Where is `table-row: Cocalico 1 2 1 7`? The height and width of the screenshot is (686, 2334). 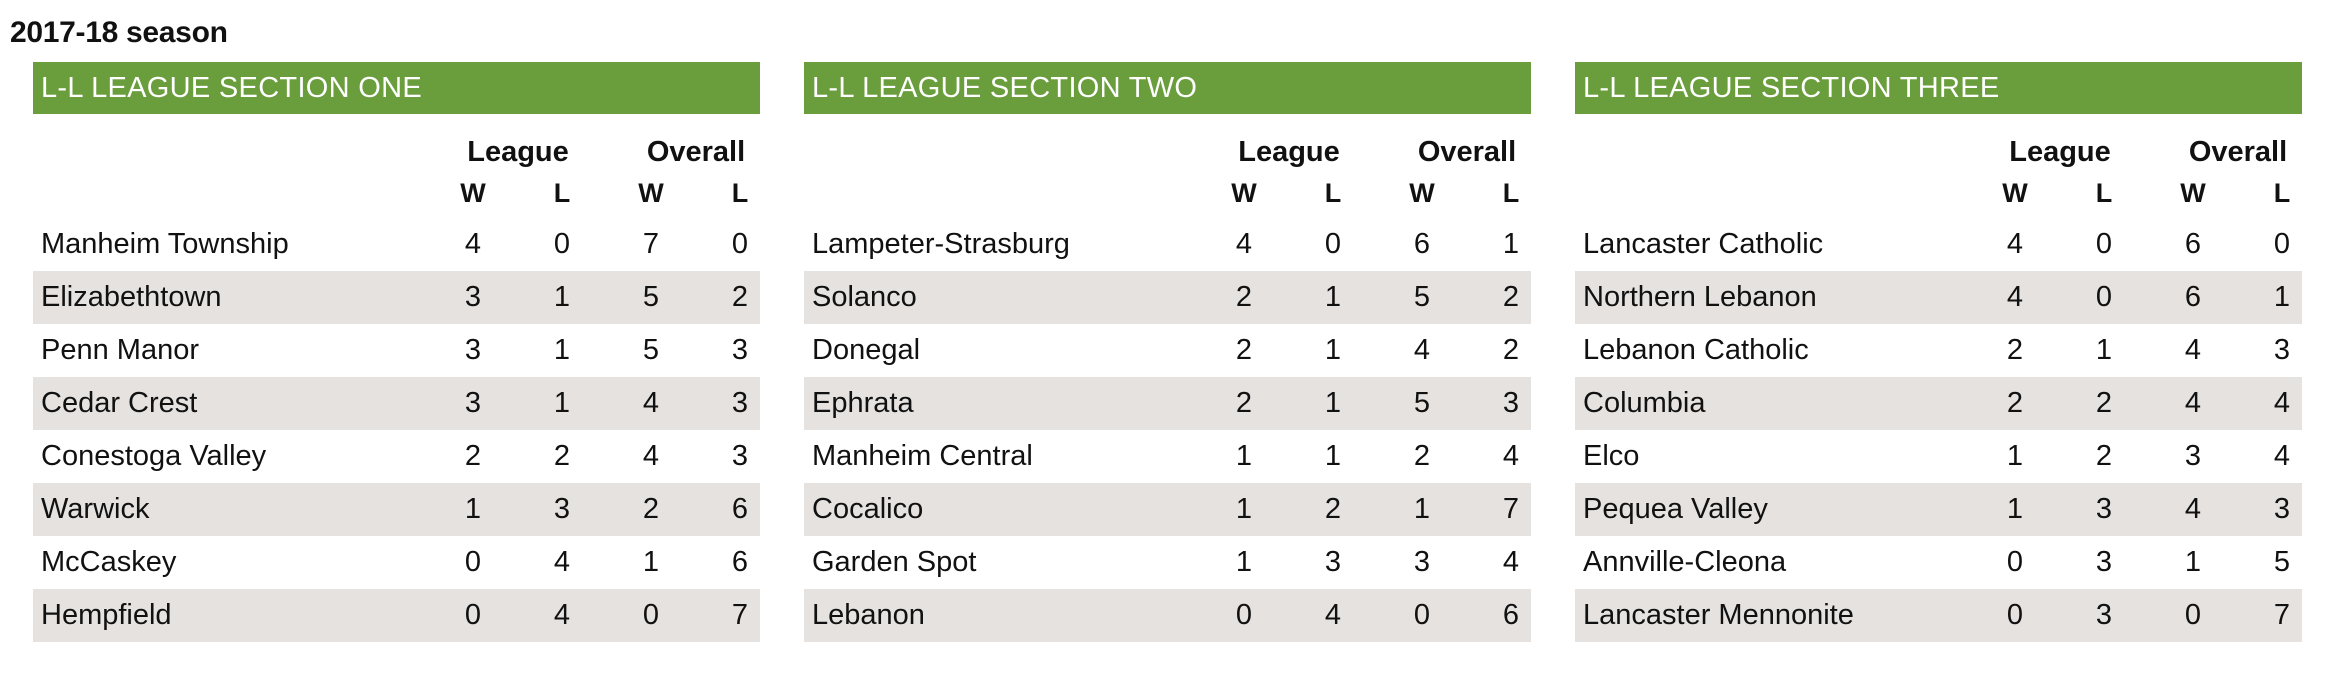
table-row: Cocalico 1 2 1 7 is located at coordinates (1167, 509).